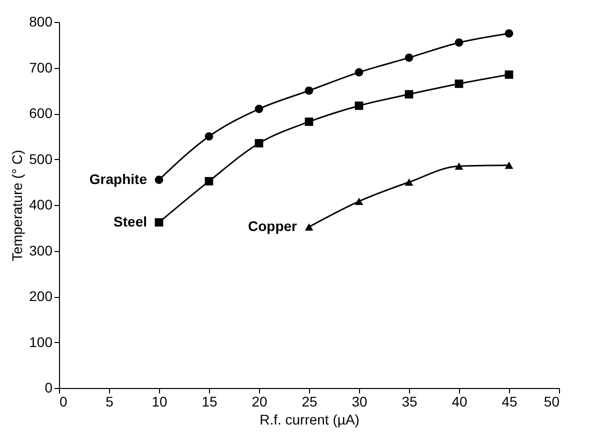 This screenshot has height=435, width=600. What do you see at coordinates (130, 221) in the screenshot?
I see `series-label: Steel` at bounding box center [130, 221].